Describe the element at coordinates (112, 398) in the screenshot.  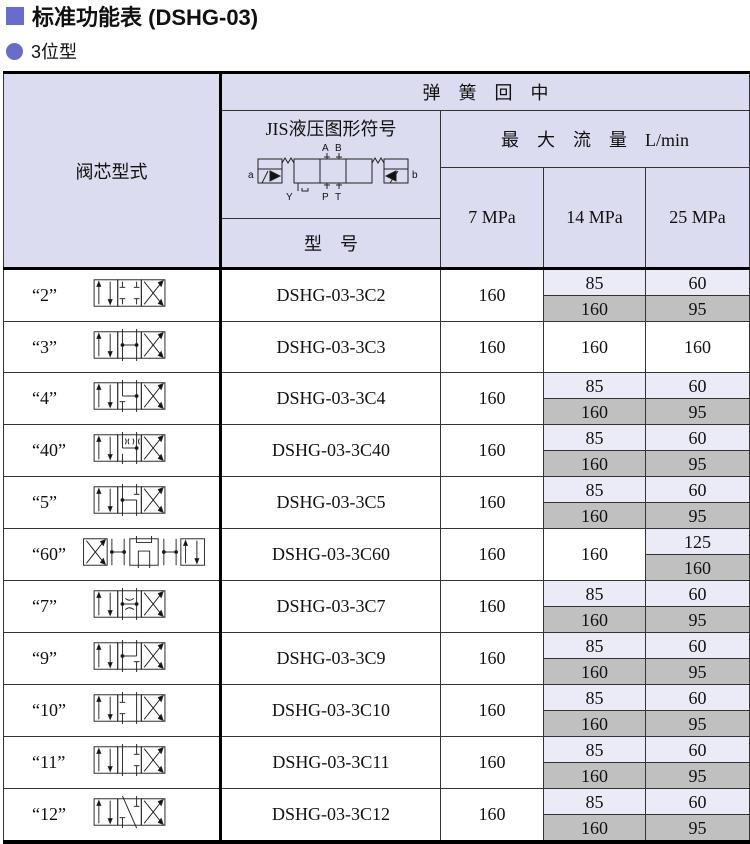
I see `spool-cell: “4”` at that location.